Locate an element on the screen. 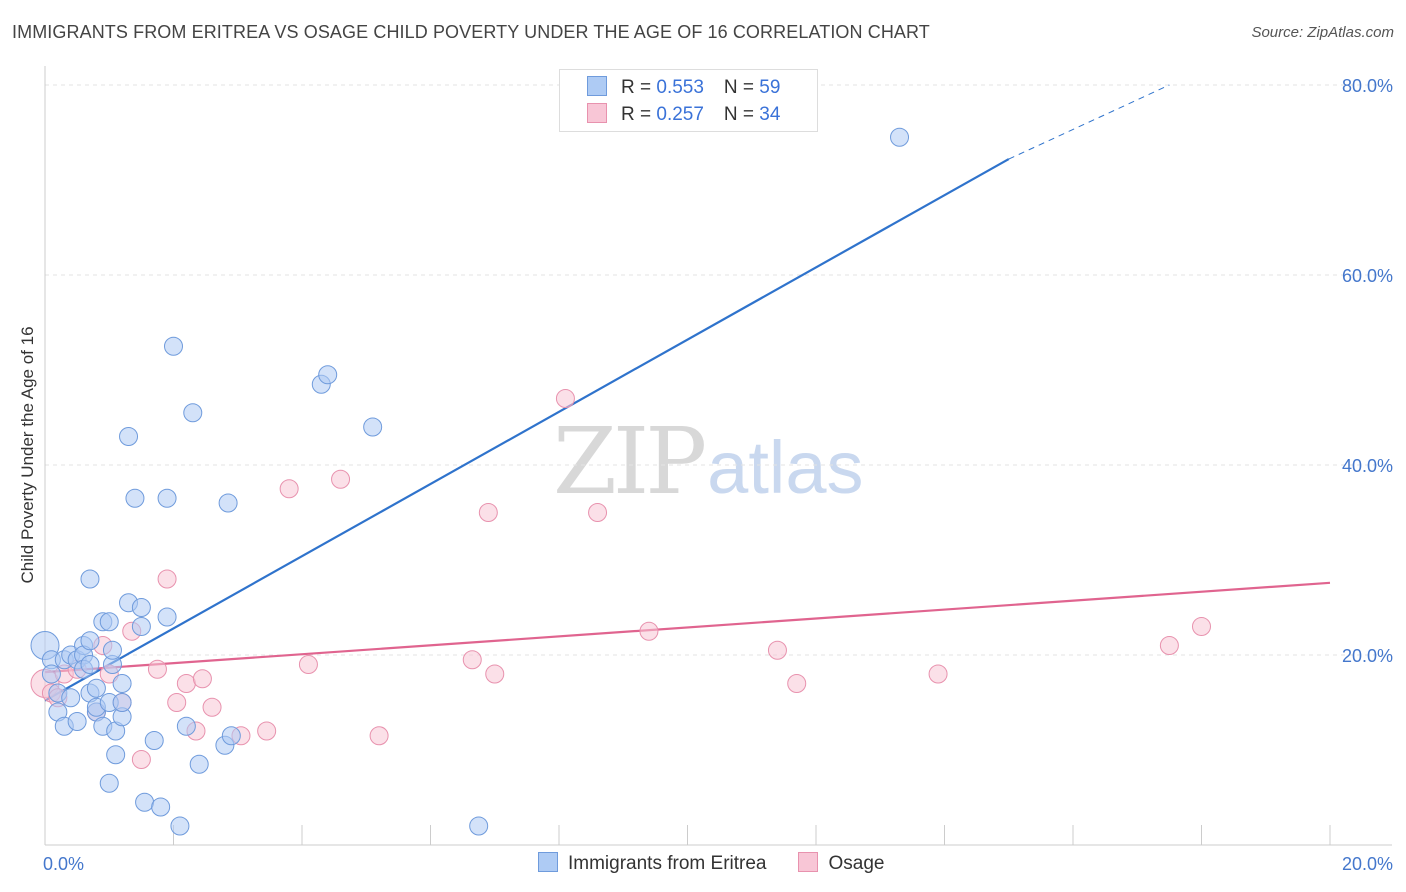 Image resolution: width=1406 pixels, height=892 pixels. legend-row-eritrea: R = 0.553 N = 59 is located at coordinates (683, 88).